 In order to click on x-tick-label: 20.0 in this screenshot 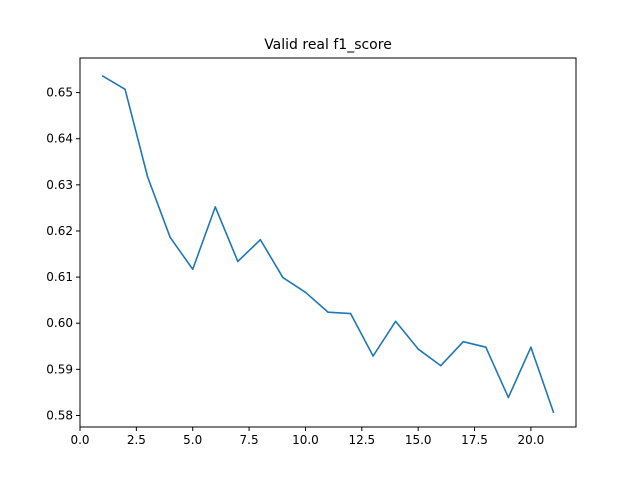, I will do `click(531, 440)`.